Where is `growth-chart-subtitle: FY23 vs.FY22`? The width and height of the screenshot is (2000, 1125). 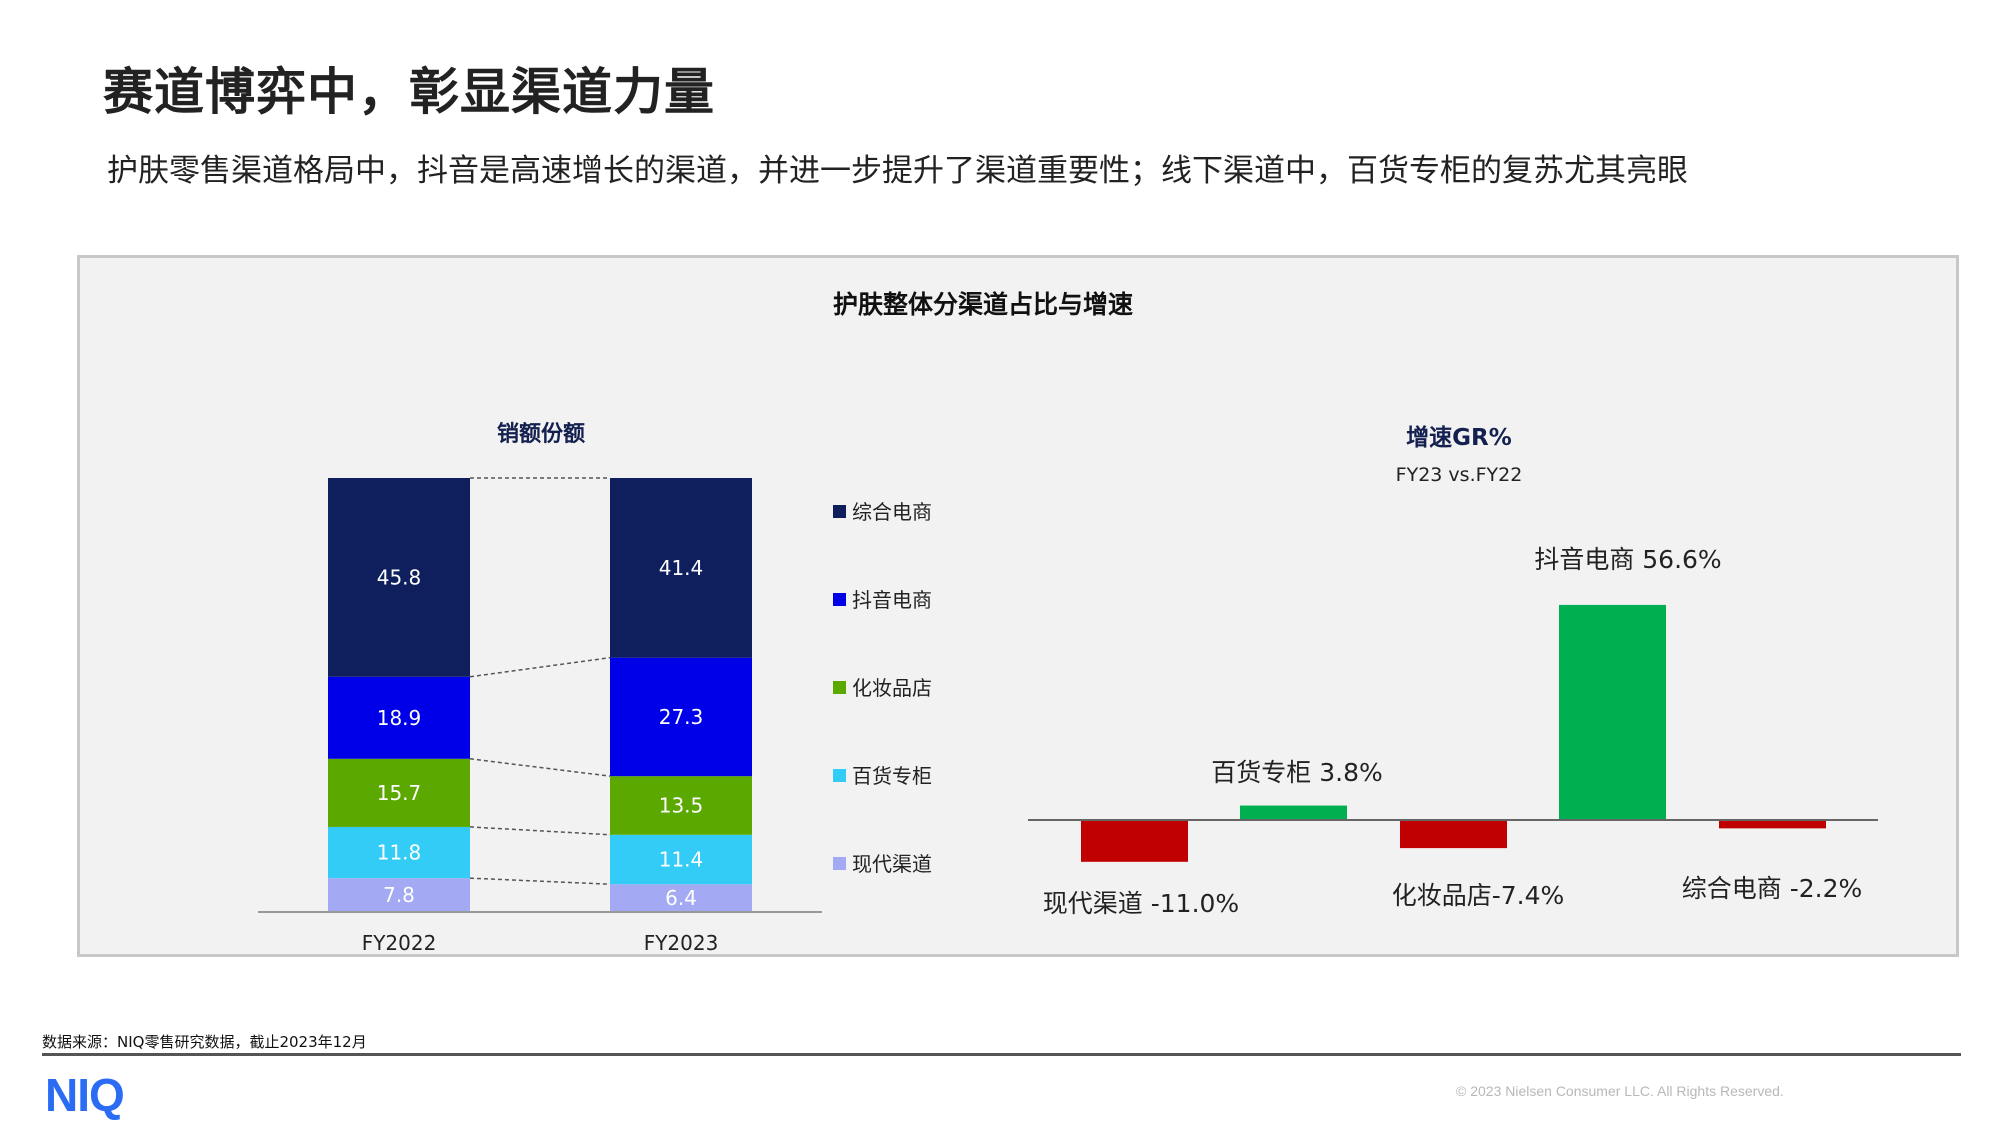
growth-chart-subtitle: FY23 vs.FY22 is located at coordinates (1459, 475).